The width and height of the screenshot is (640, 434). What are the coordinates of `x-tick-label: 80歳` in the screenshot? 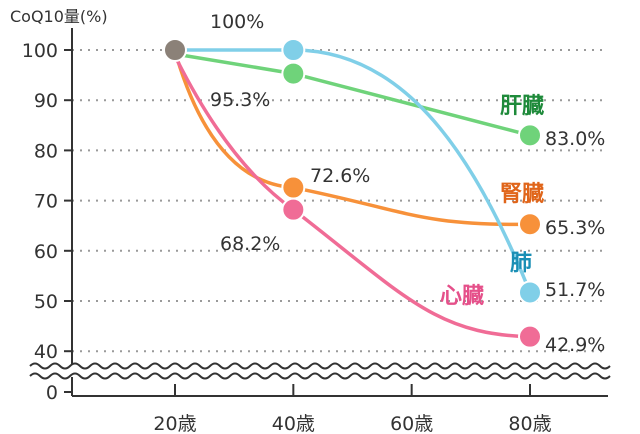 It's located at (529, 423).